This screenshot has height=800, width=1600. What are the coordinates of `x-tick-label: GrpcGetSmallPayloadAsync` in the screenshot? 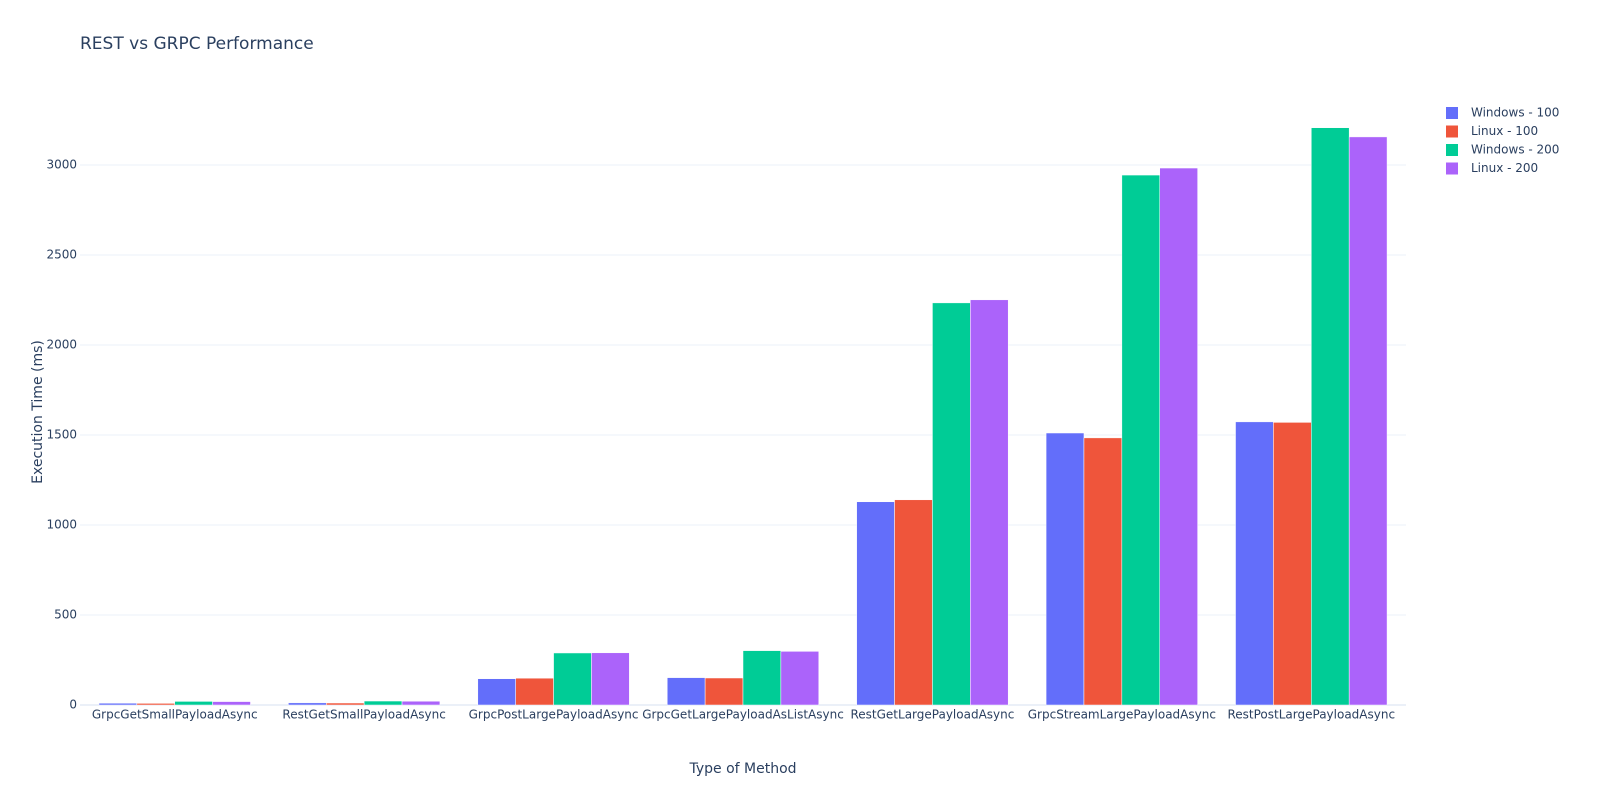 It's located at (175, 715).